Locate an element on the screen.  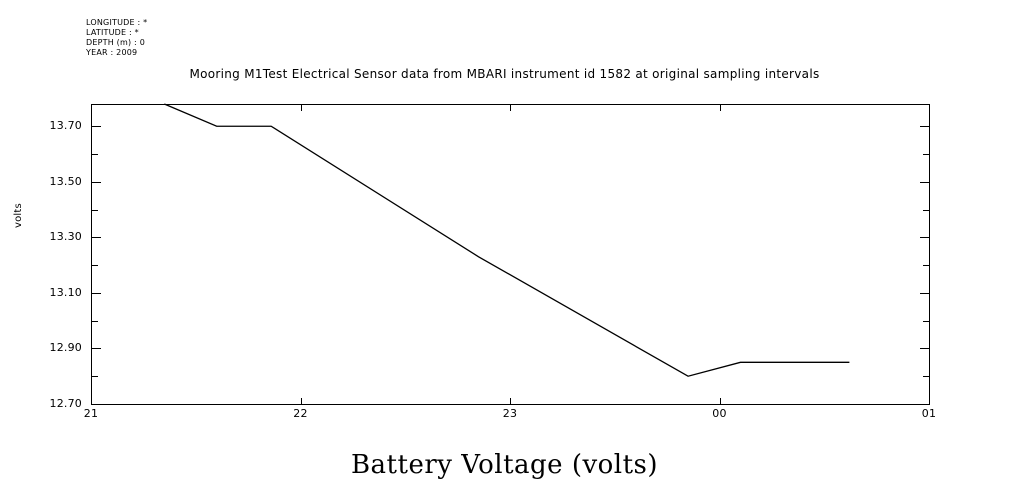
y-tick-label: 12.90 is located at coordinates (65, 348).